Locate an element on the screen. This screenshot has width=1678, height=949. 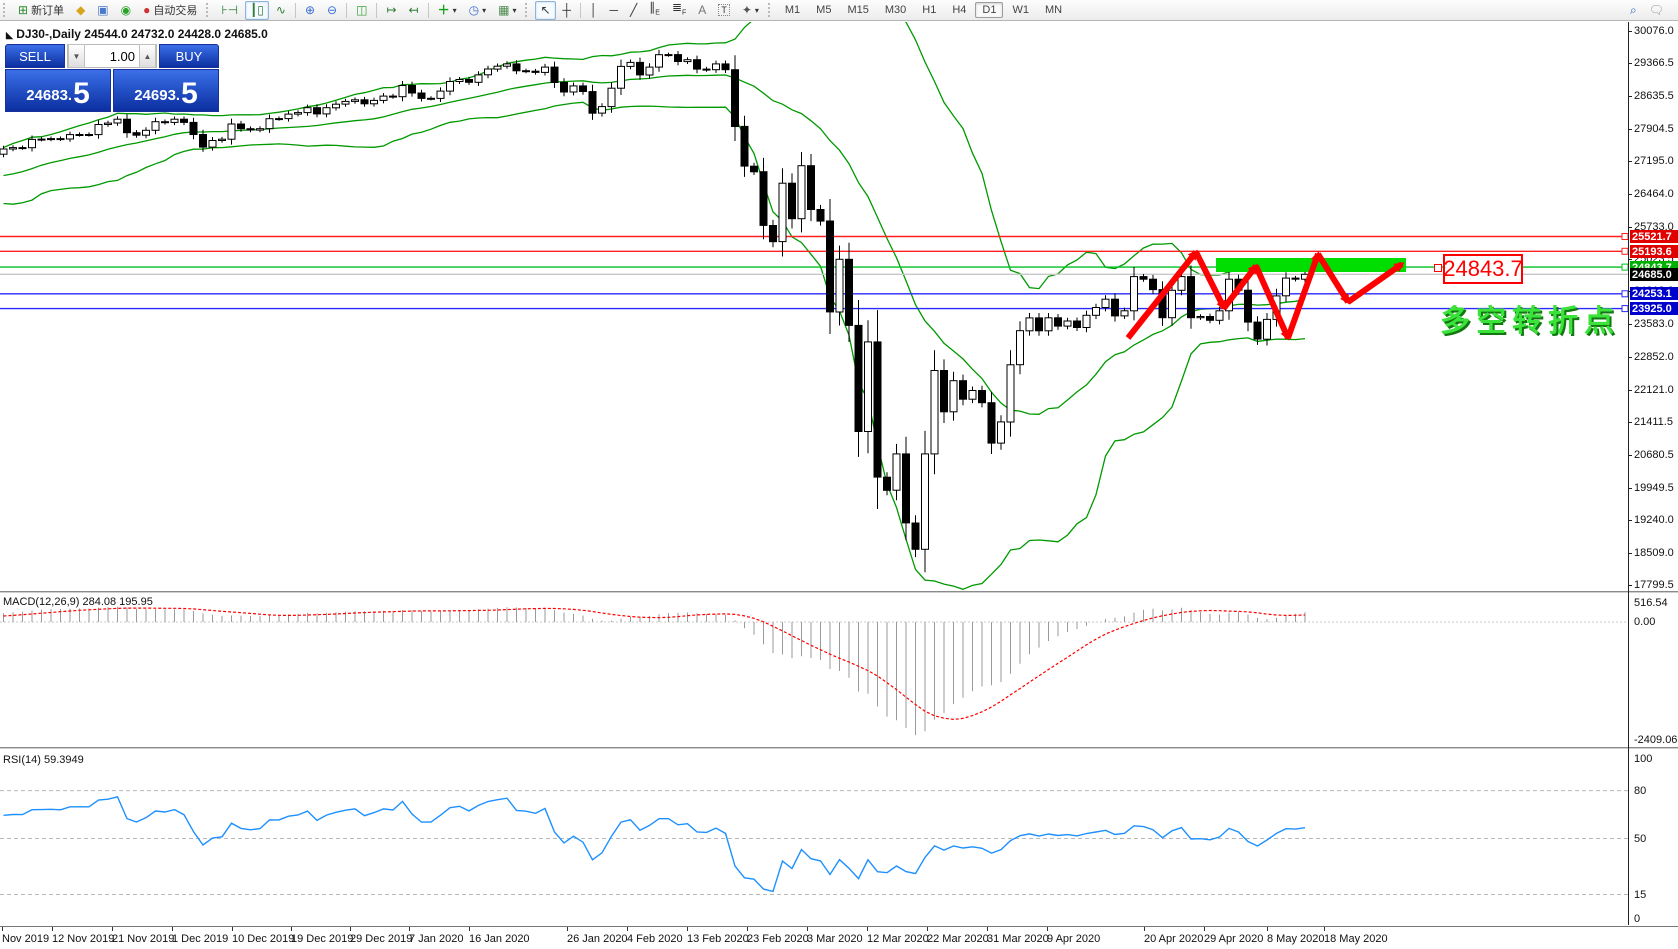
time-axis-label: 23 Feb 2020 is located at coordinates (778, 939).